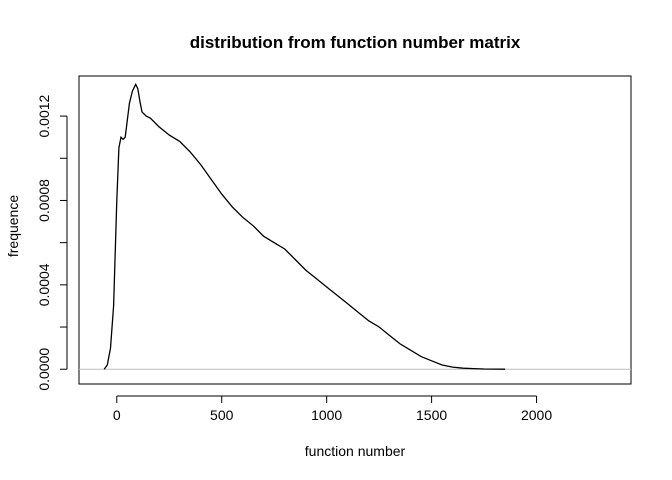  I want to click on x-tick-label: 0, so click(117, 415).